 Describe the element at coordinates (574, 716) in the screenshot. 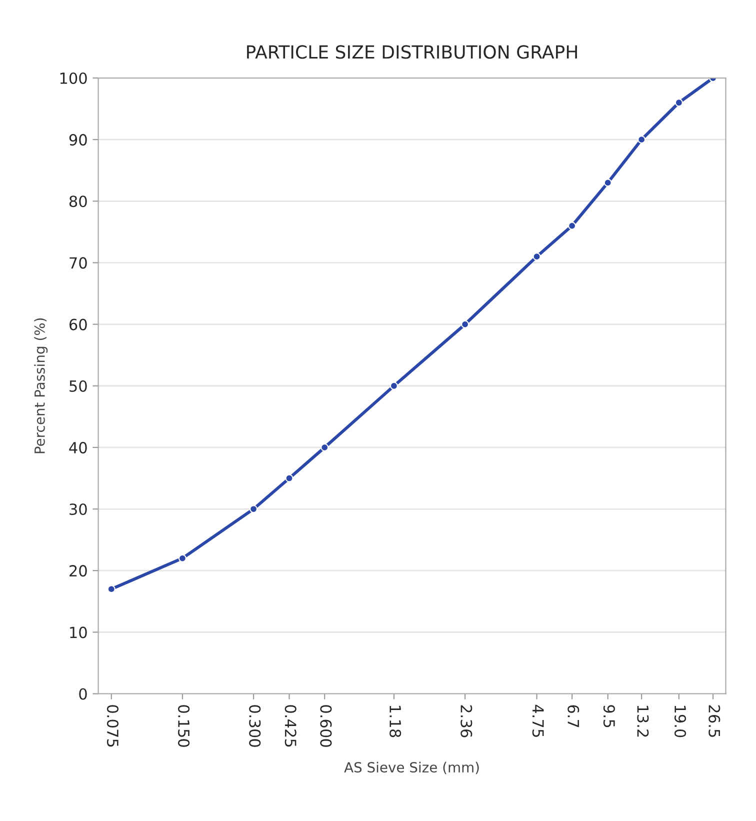

I see `x-tick-label: 6.7` at that location.